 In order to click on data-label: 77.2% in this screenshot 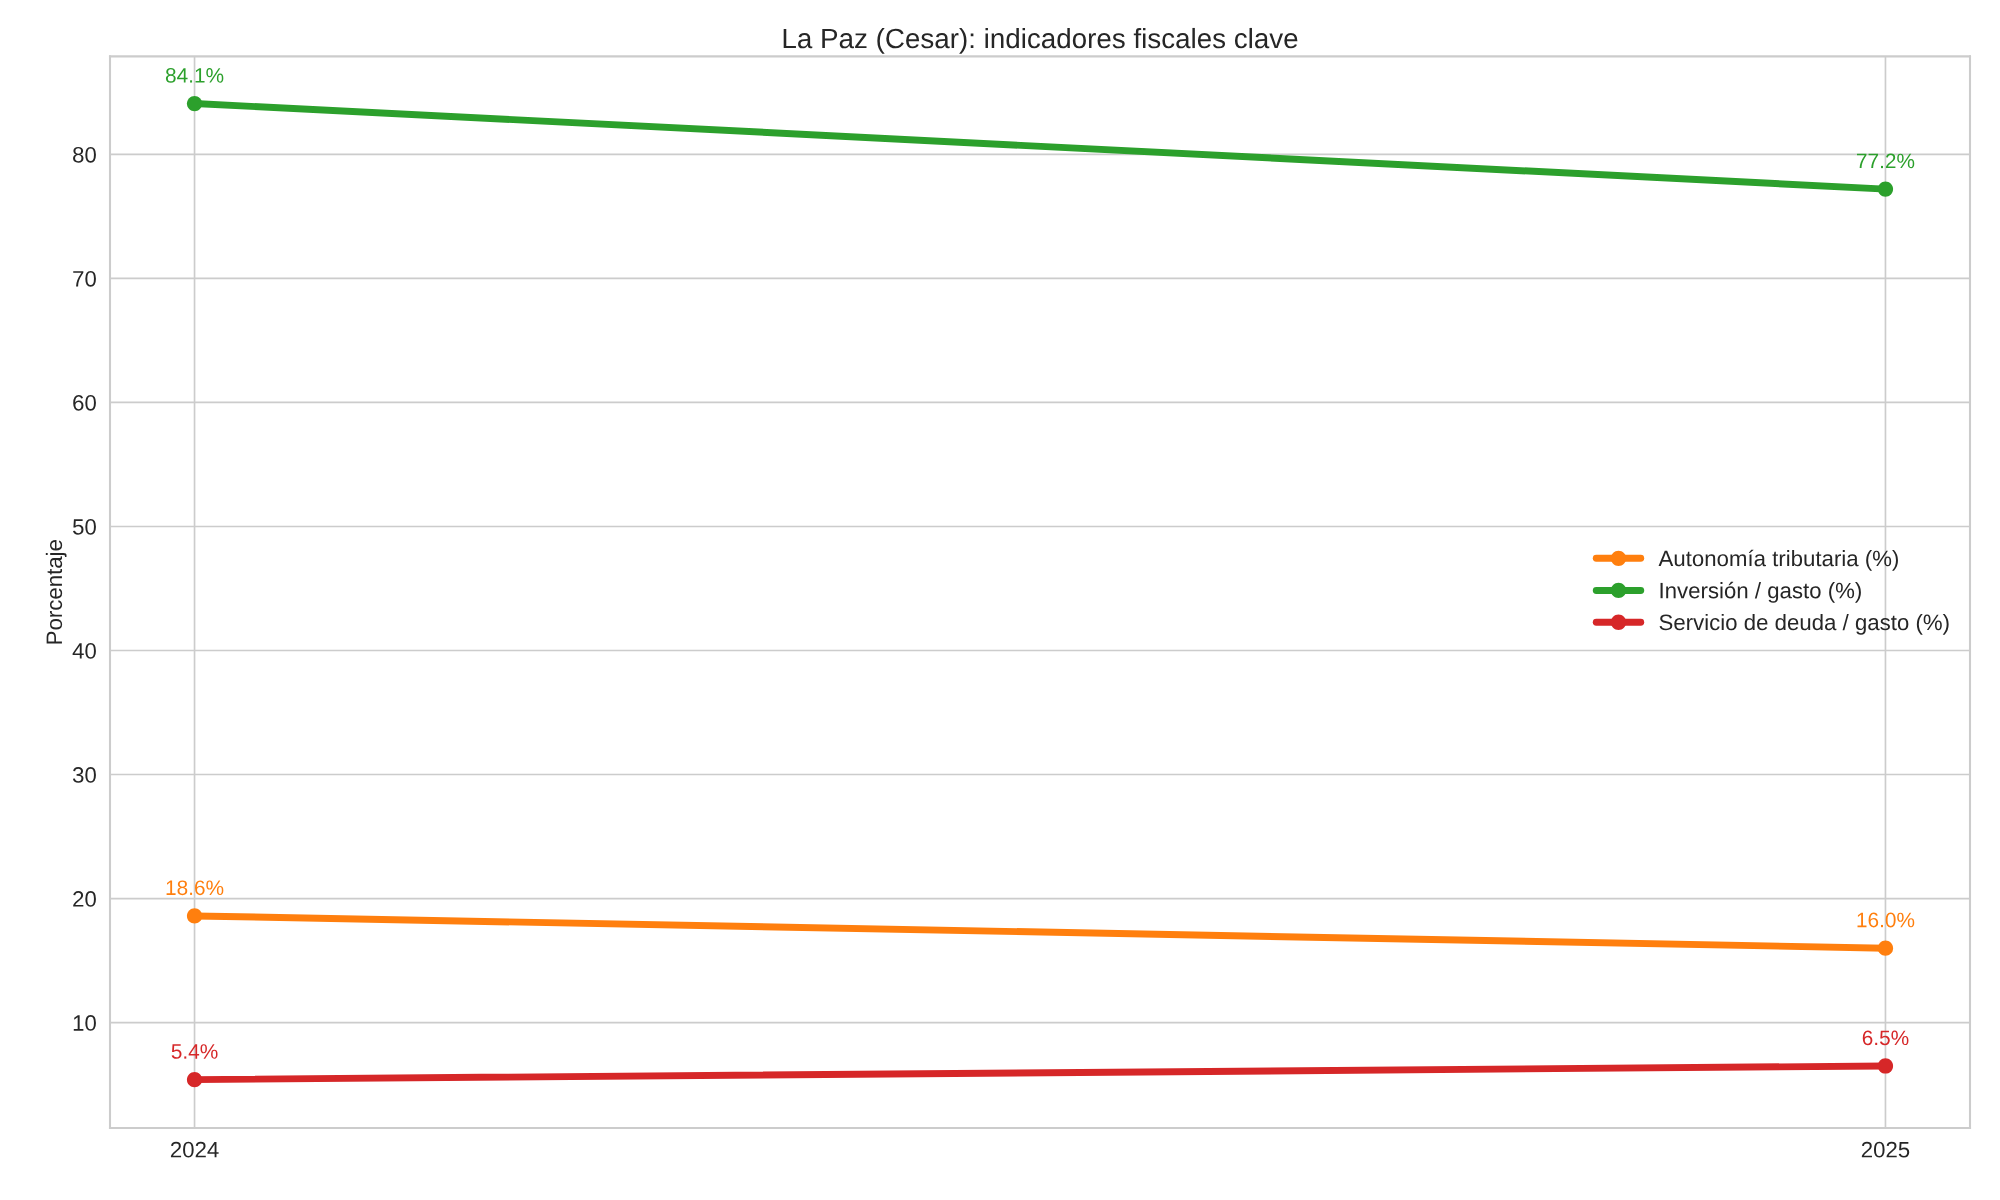, I will do `click(1885, 161)`.